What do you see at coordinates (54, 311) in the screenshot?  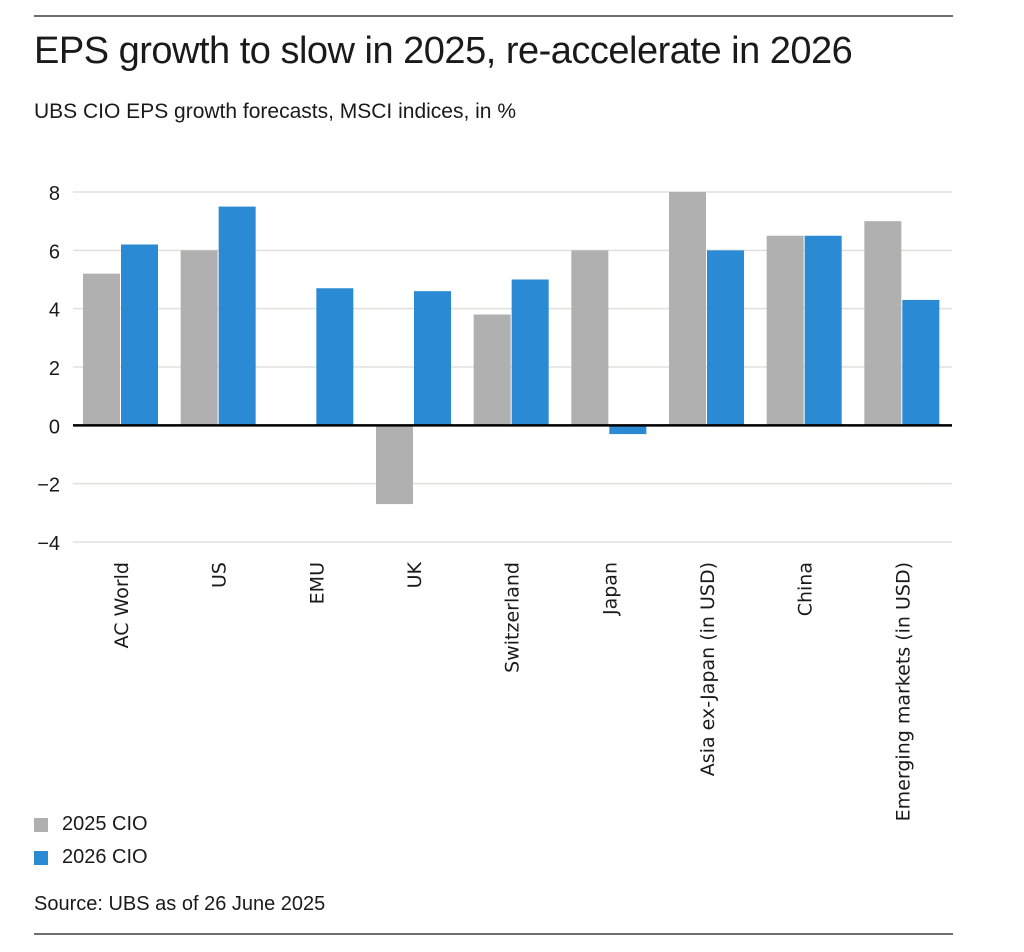 I see `y-tick-label: 4` at bounding box center [54, 311].